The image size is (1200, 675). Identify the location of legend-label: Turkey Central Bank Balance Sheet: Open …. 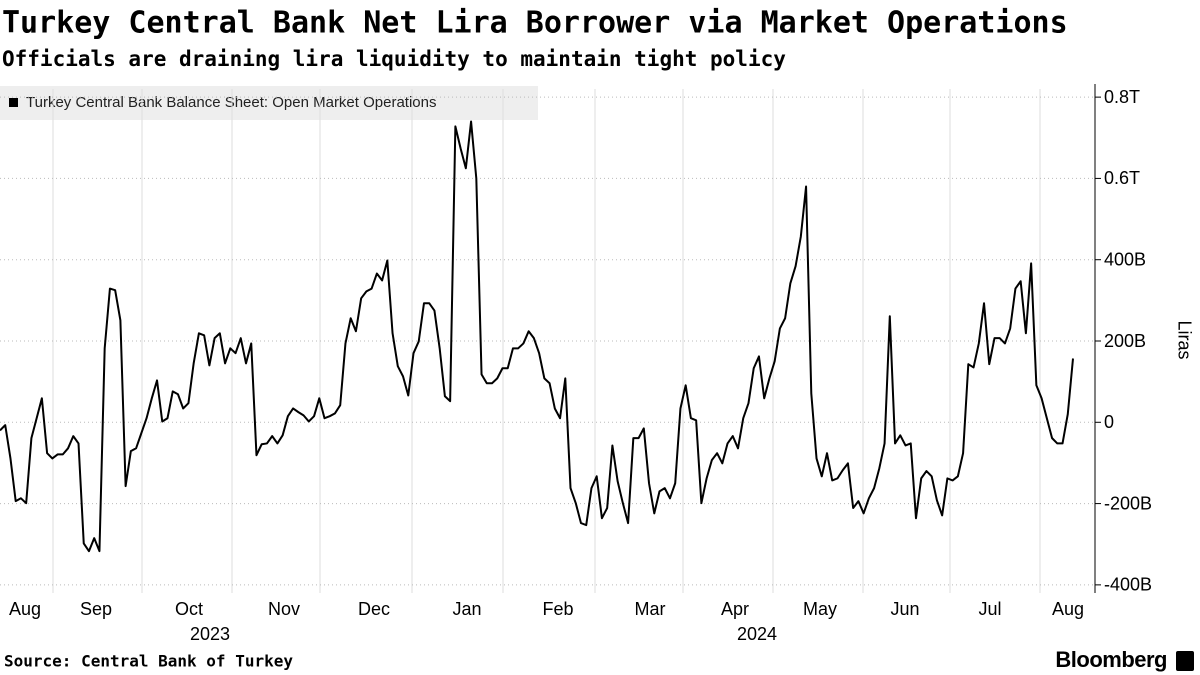
(231, 102).